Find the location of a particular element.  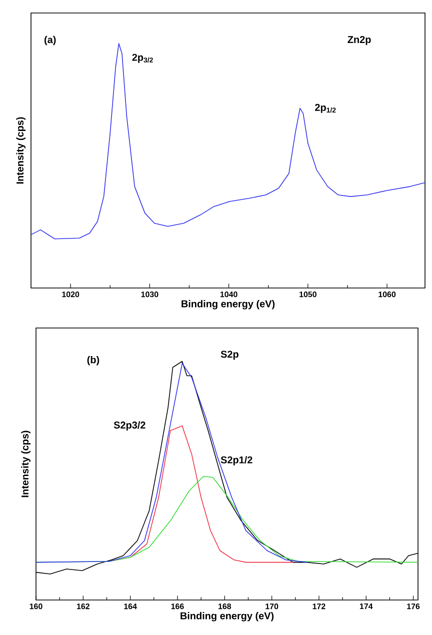

annotation: S2p1/2 is located at coordinates (236, 461).